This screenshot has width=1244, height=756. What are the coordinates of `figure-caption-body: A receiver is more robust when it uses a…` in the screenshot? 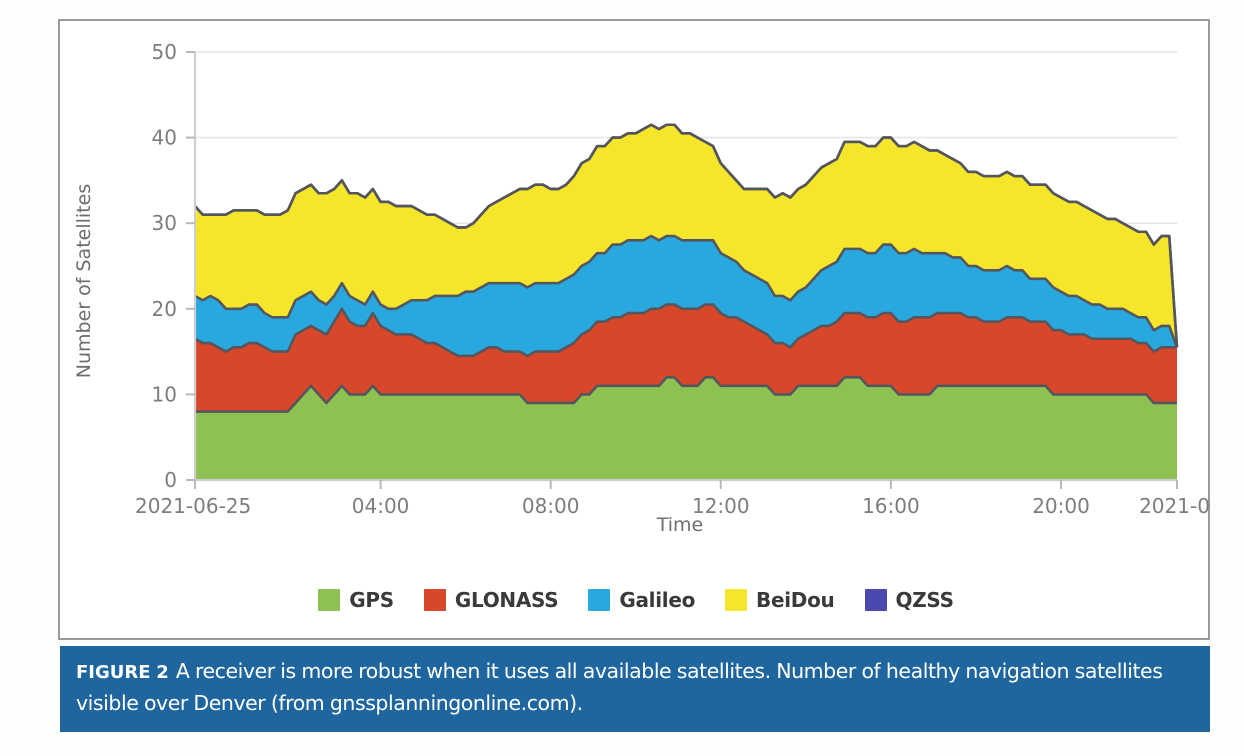 It's located at (619, 687).